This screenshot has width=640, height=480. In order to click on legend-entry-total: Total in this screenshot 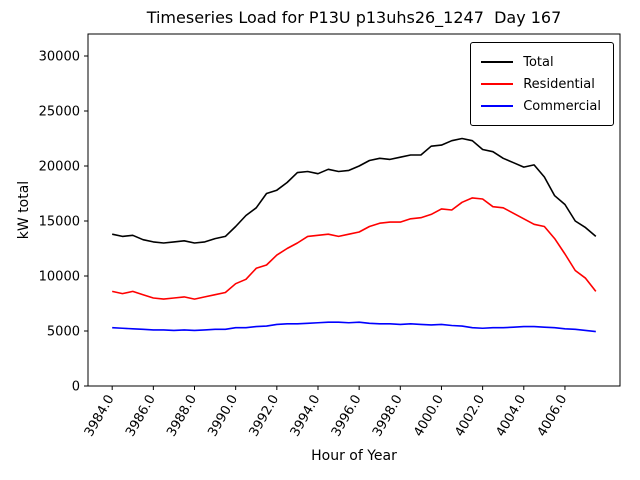, I will do `click(541, 62)`.